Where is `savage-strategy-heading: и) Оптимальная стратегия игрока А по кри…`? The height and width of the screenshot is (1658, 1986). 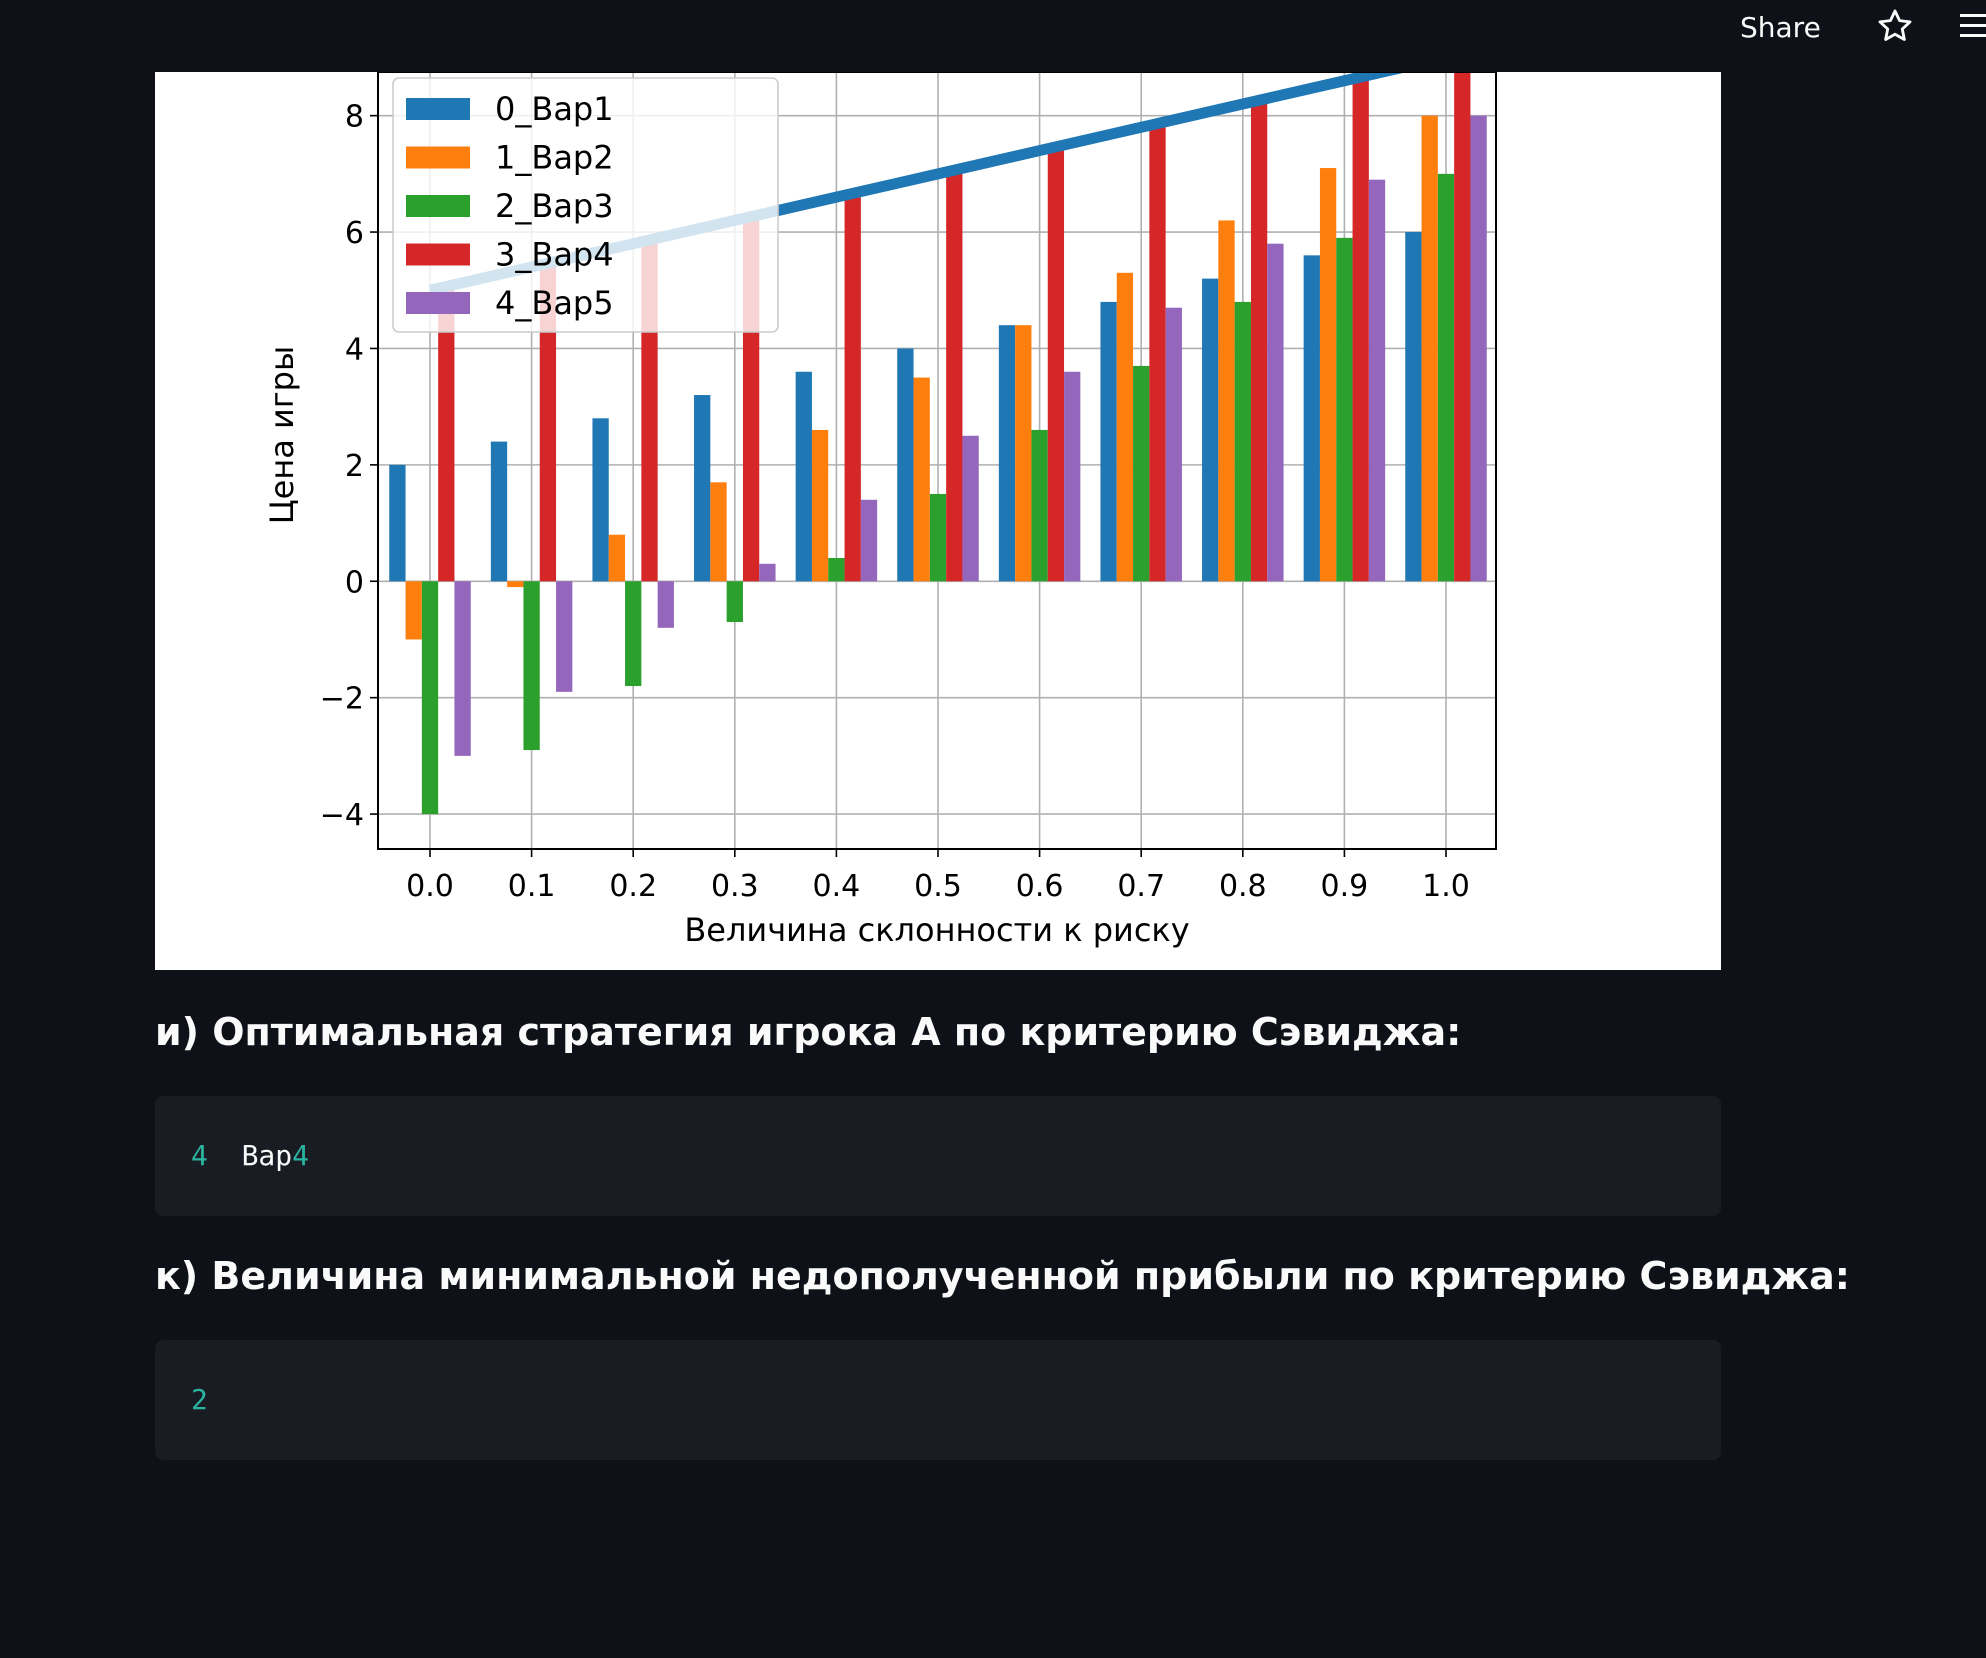 savage-strategy-heading: и) Оптимальная стратегия игрока А по кри… is located at coordinates (808, 1032).